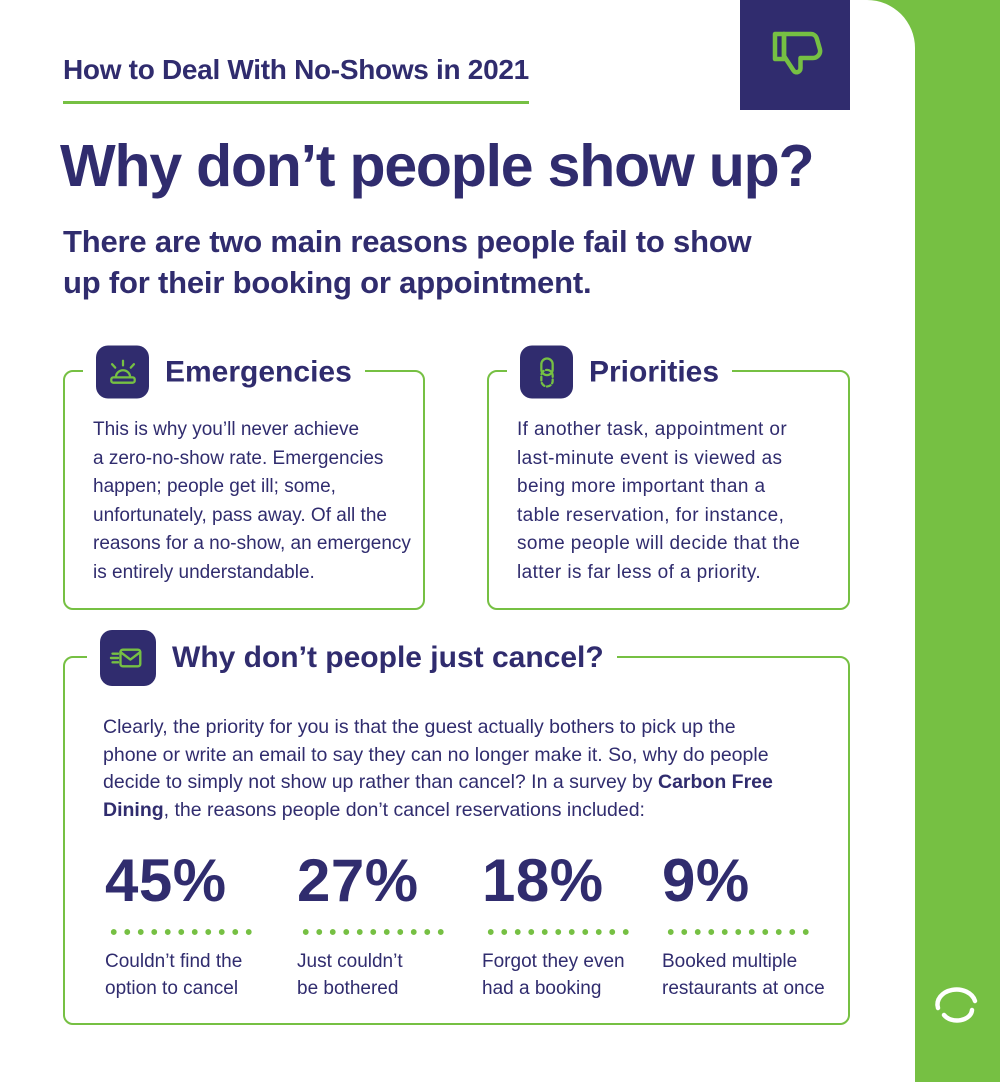 This screenshot has height=1082, width=1000. Describe the element at coordinates (546, 372) in the screenshot. I see `chain-link-icon` at that location.